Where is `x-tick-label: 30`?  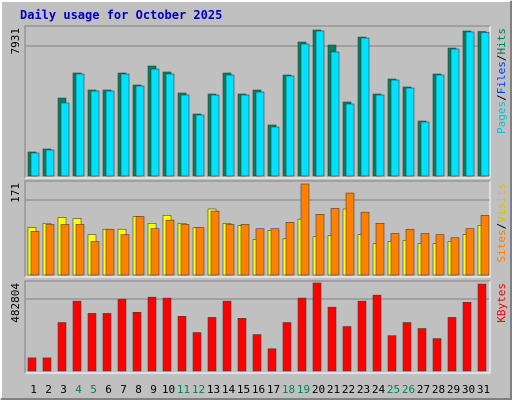 x-tick-label: 30 is located at coordinates (468, 389).